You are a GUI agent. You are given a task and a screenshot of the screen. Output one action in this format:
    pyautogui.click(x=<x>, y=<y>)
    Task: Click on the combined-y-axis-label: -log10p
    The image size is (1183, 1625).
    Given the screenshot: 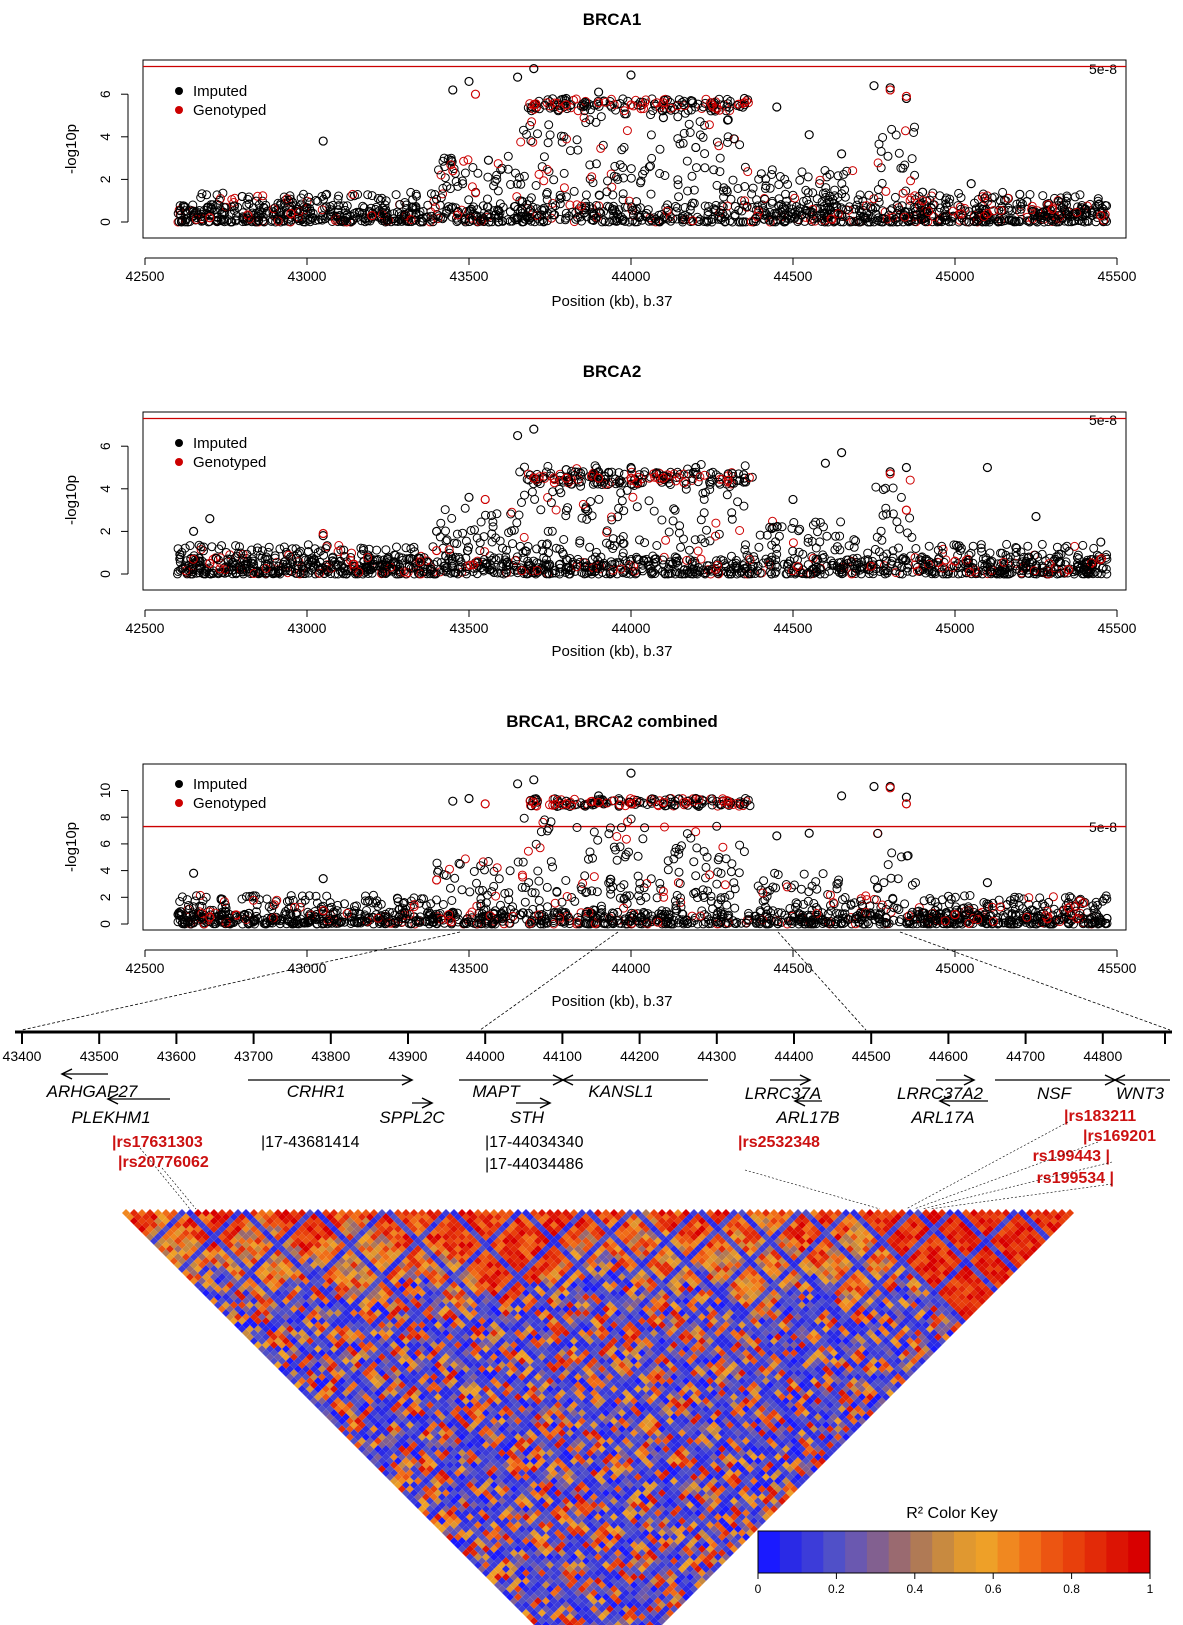 What is the action you would take?
    pyautogui.click(x=71, y=847)
    